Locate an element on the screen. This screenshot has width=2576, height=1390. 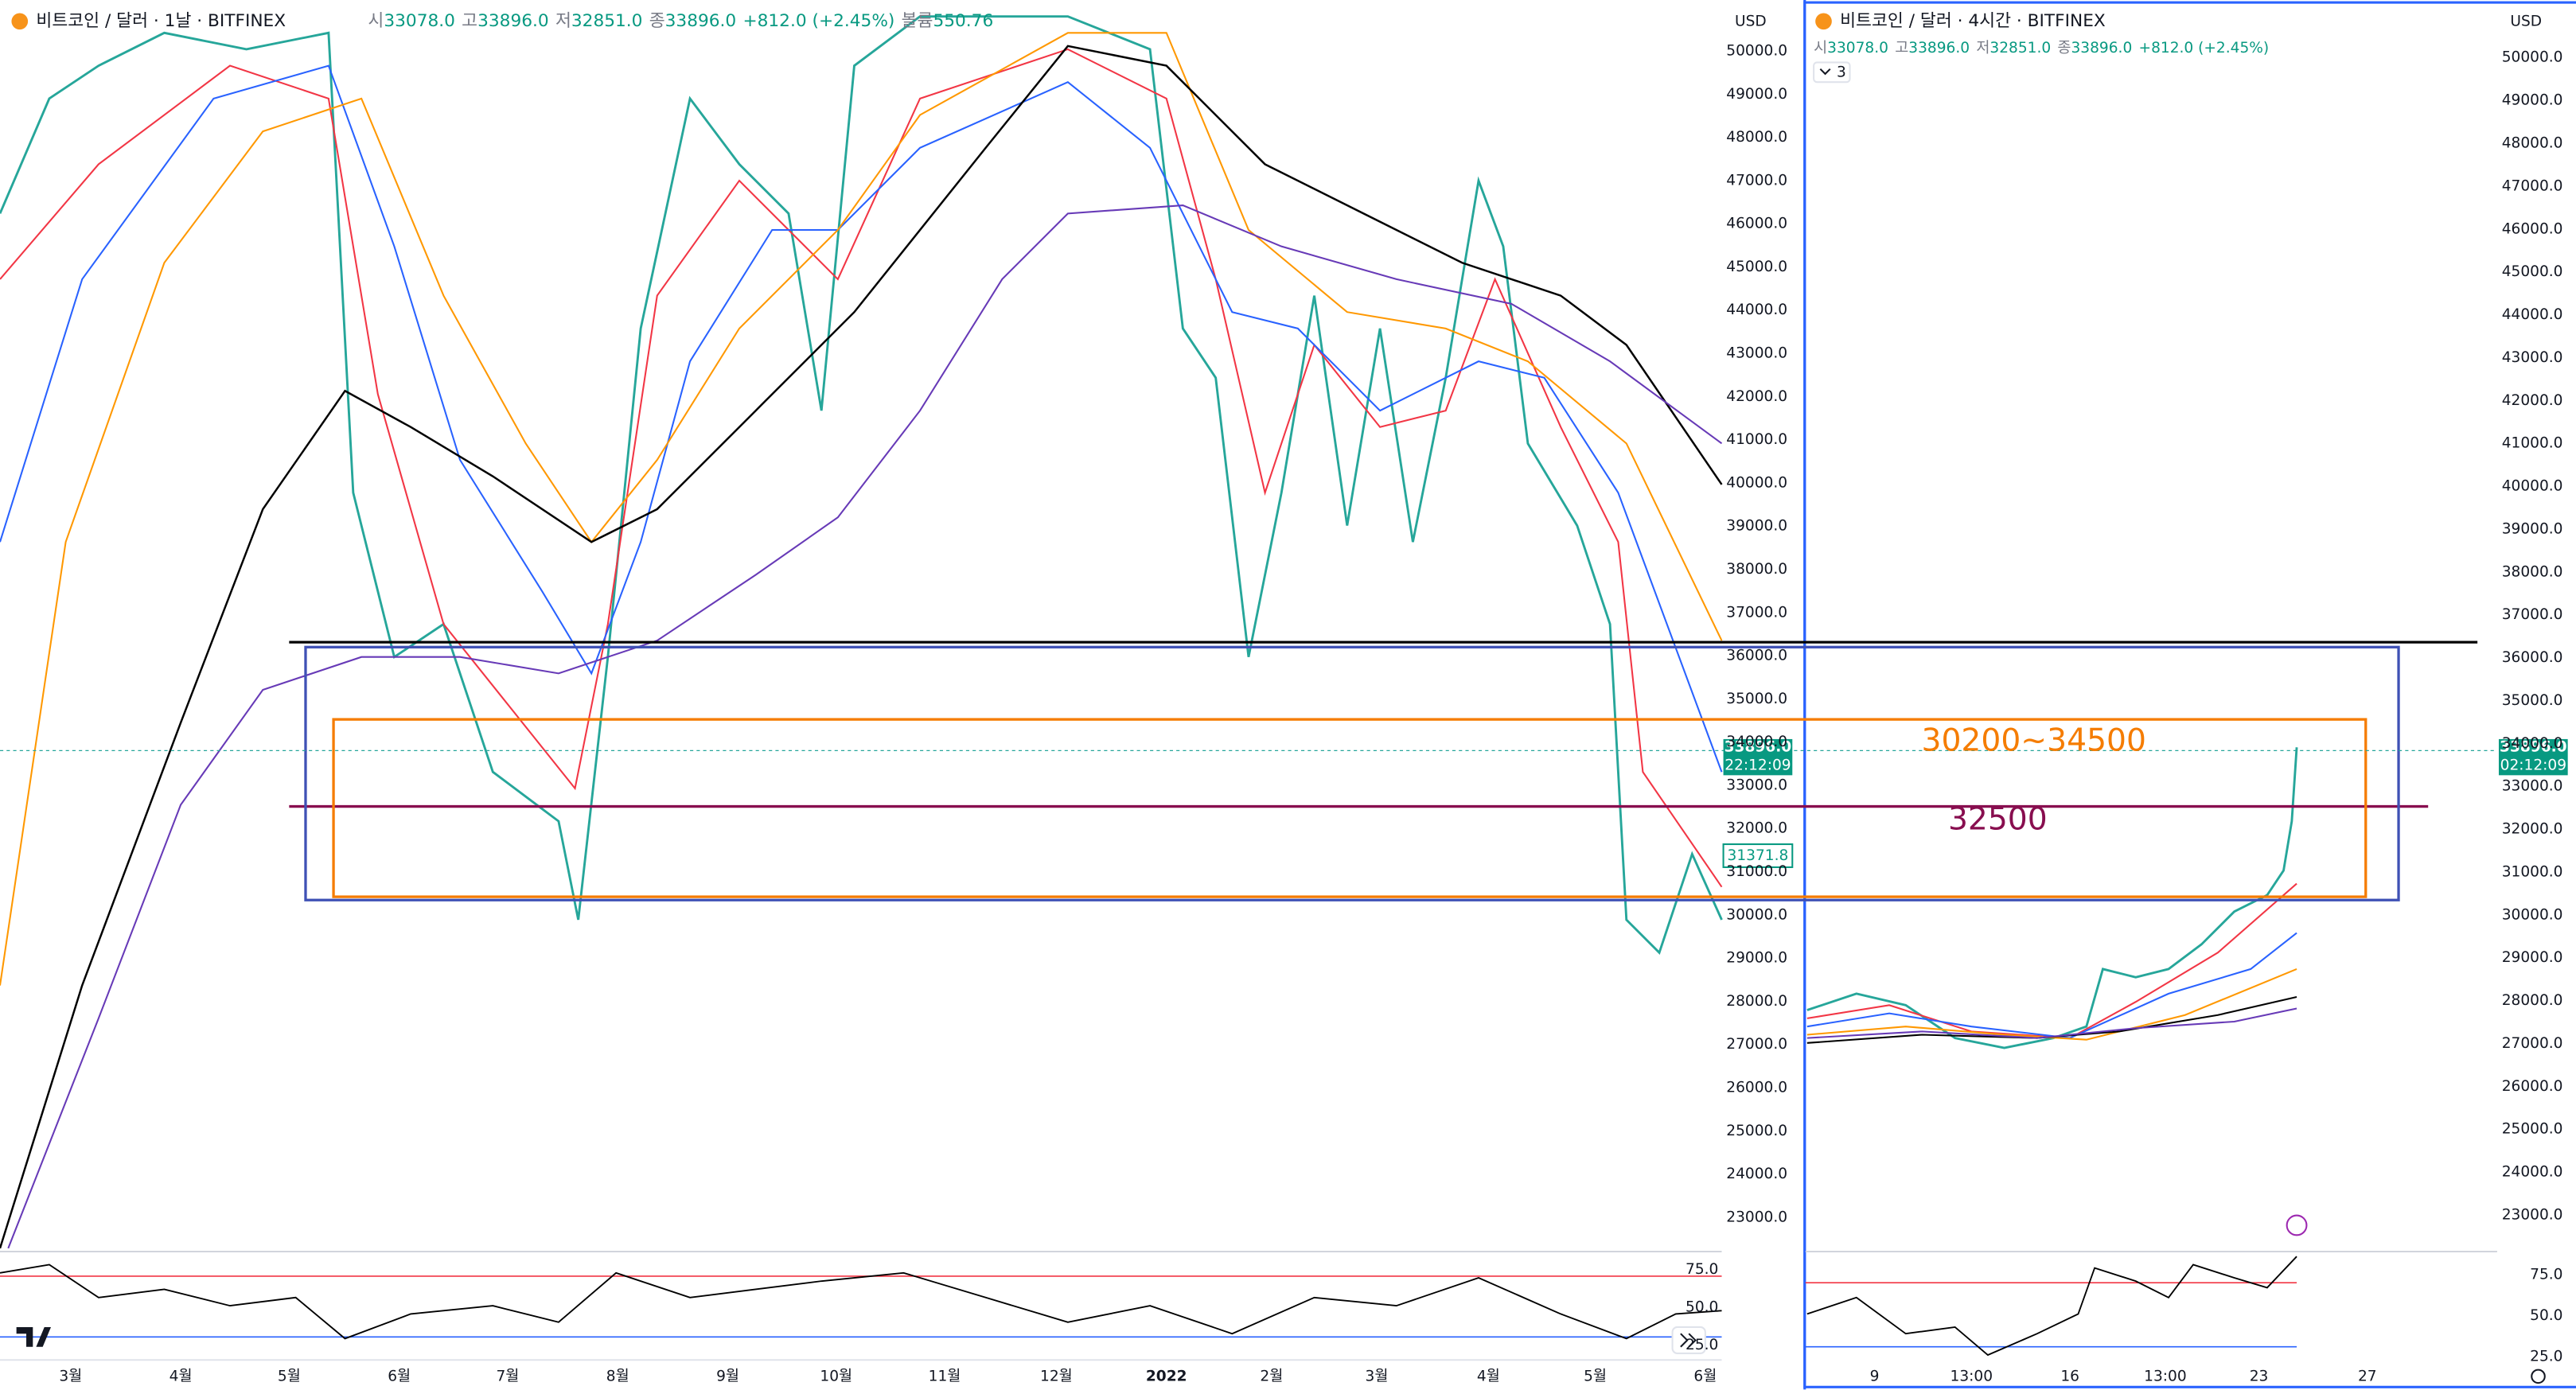
price-label: 37000.0 is located at coordinates (1757, 612).